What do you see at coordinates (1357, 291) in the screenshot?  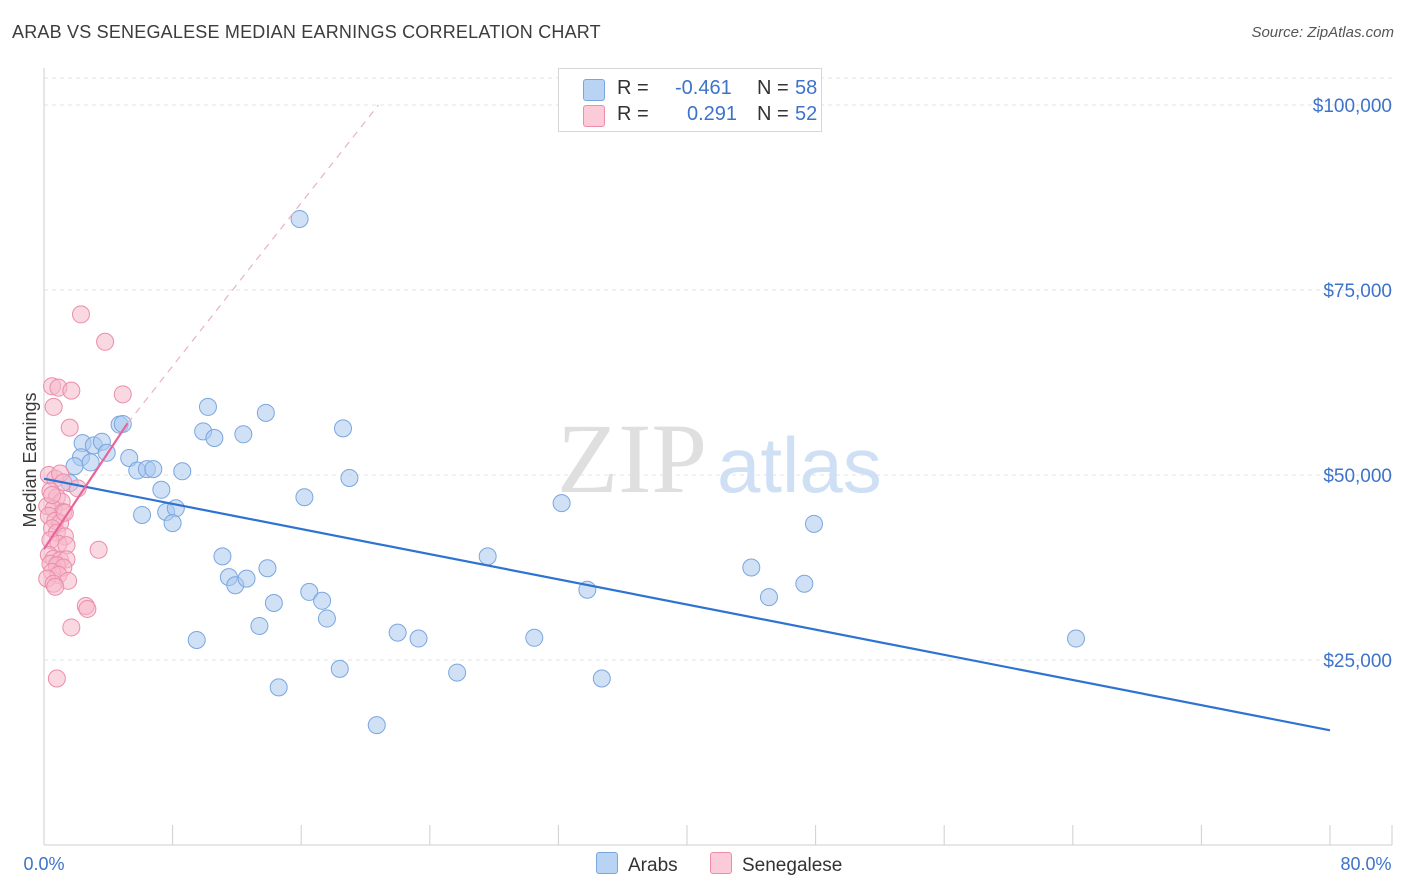 I see `y-tick-label: $75,000` at bounding box center [1357, 291].